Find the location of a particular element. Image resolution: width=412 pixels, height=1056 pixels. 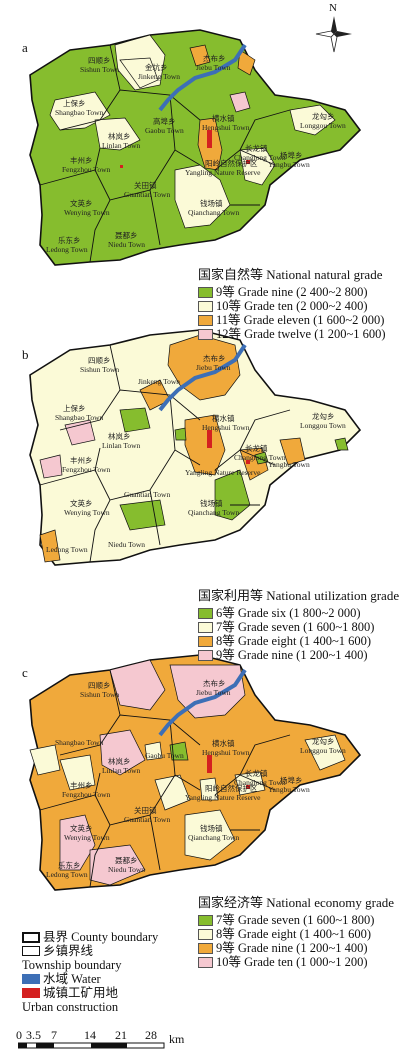

legend-county-boundary: 县界 County boundary is located at coordinates (90, 937).